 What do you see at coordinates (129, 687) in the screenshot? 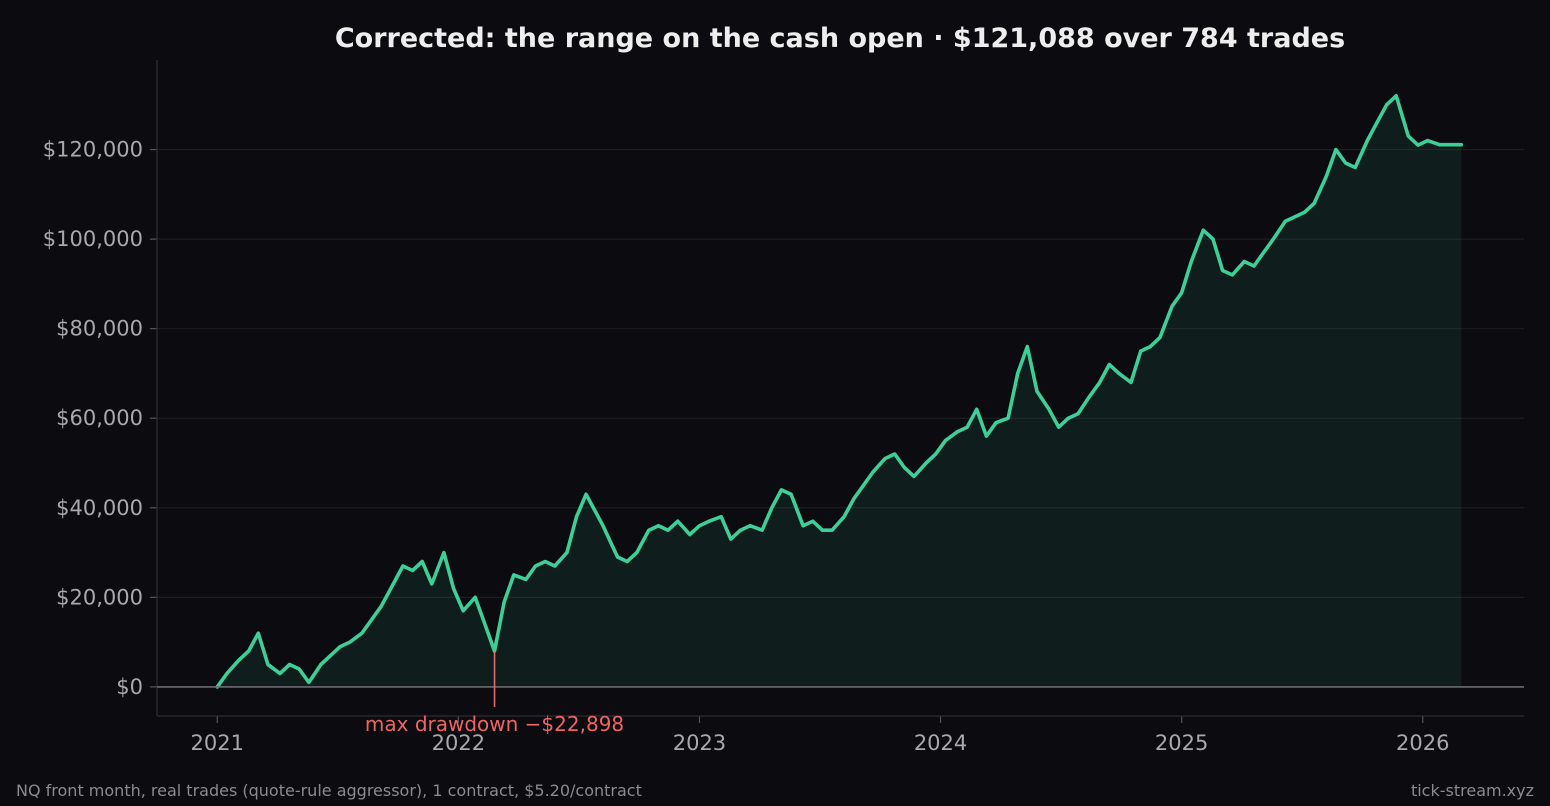
I see `y-tick-label: $0` at bounding box center [129, 687].